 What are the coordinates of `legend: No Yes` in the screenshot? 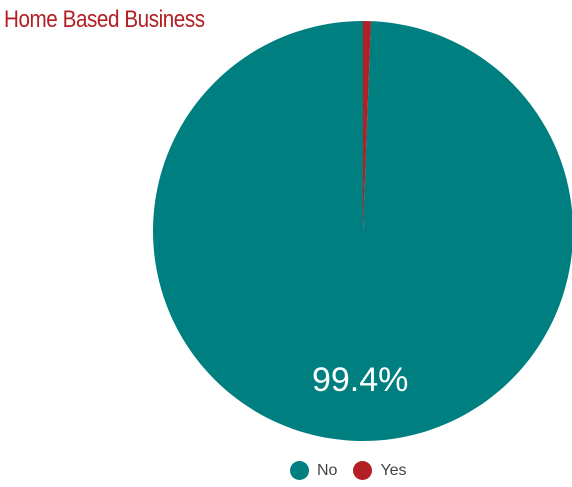 It's located at (356, 470).